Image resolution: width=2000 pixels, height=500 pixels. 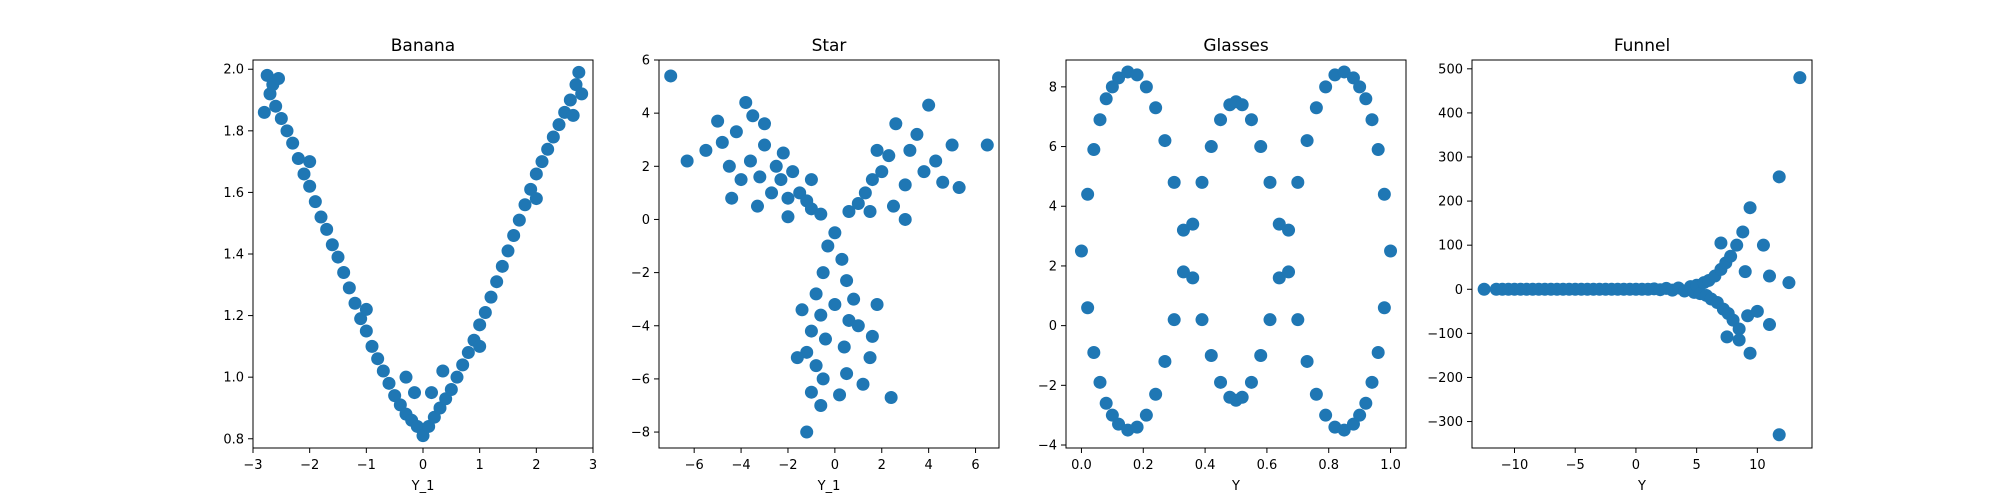 I want to click on y-tick-label: 2.0, so click(x=233, y=70).